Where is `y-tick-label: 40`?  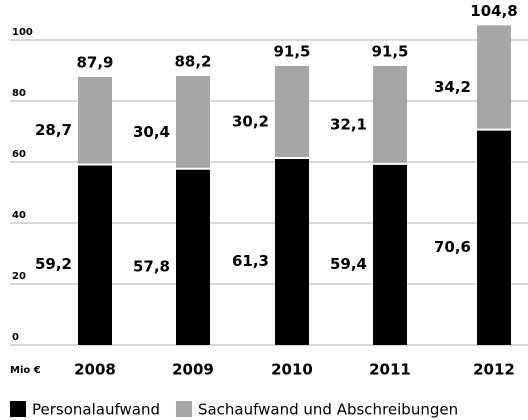
y-tick-label: 40 is located at coordinates (19, 215).